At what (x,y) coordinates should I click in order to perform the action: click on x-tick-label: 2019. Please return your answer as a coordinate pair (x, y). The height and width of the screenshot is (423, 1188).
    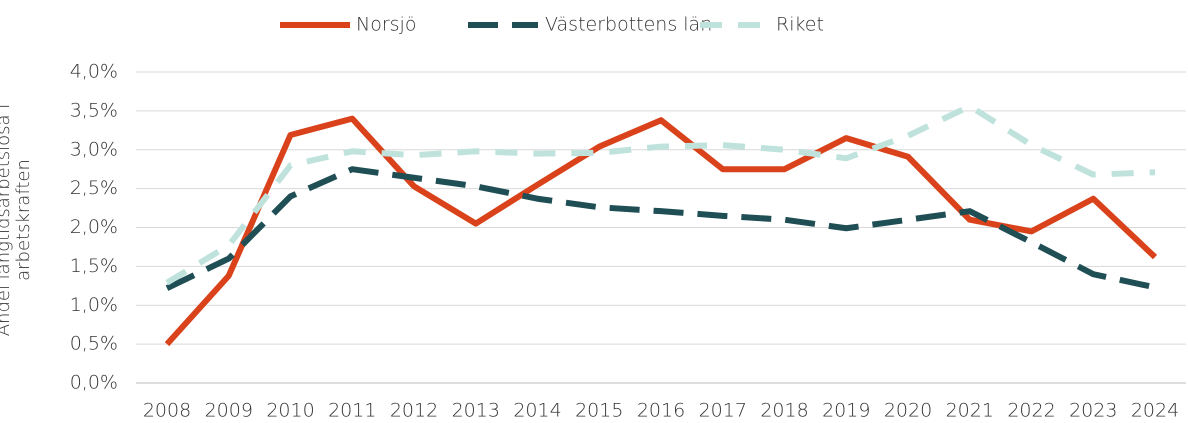
    Looking at the image, I should click on (846, 411).